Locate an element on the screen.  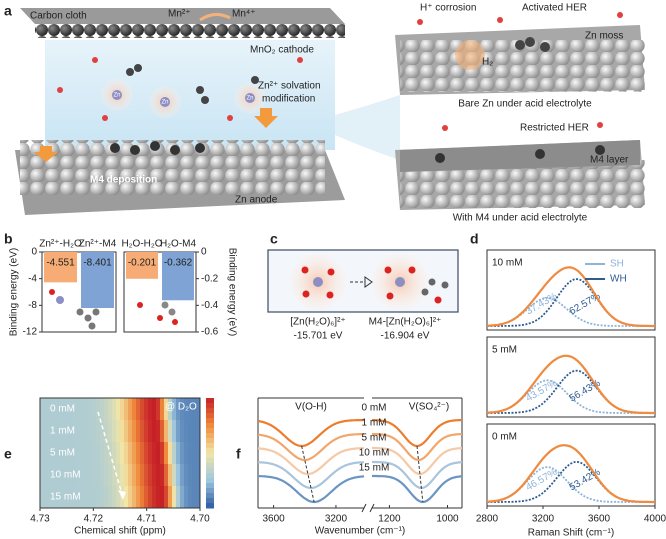
label: H⁺ corrosion is located at coordinates (448, 8).